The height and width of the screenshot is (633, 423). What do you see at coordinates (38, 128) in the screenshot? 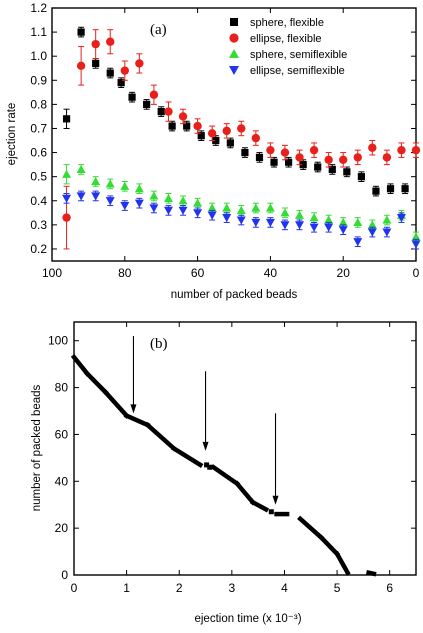
I see `y-tick-label: 0.7` at bounding box center [38, 128].